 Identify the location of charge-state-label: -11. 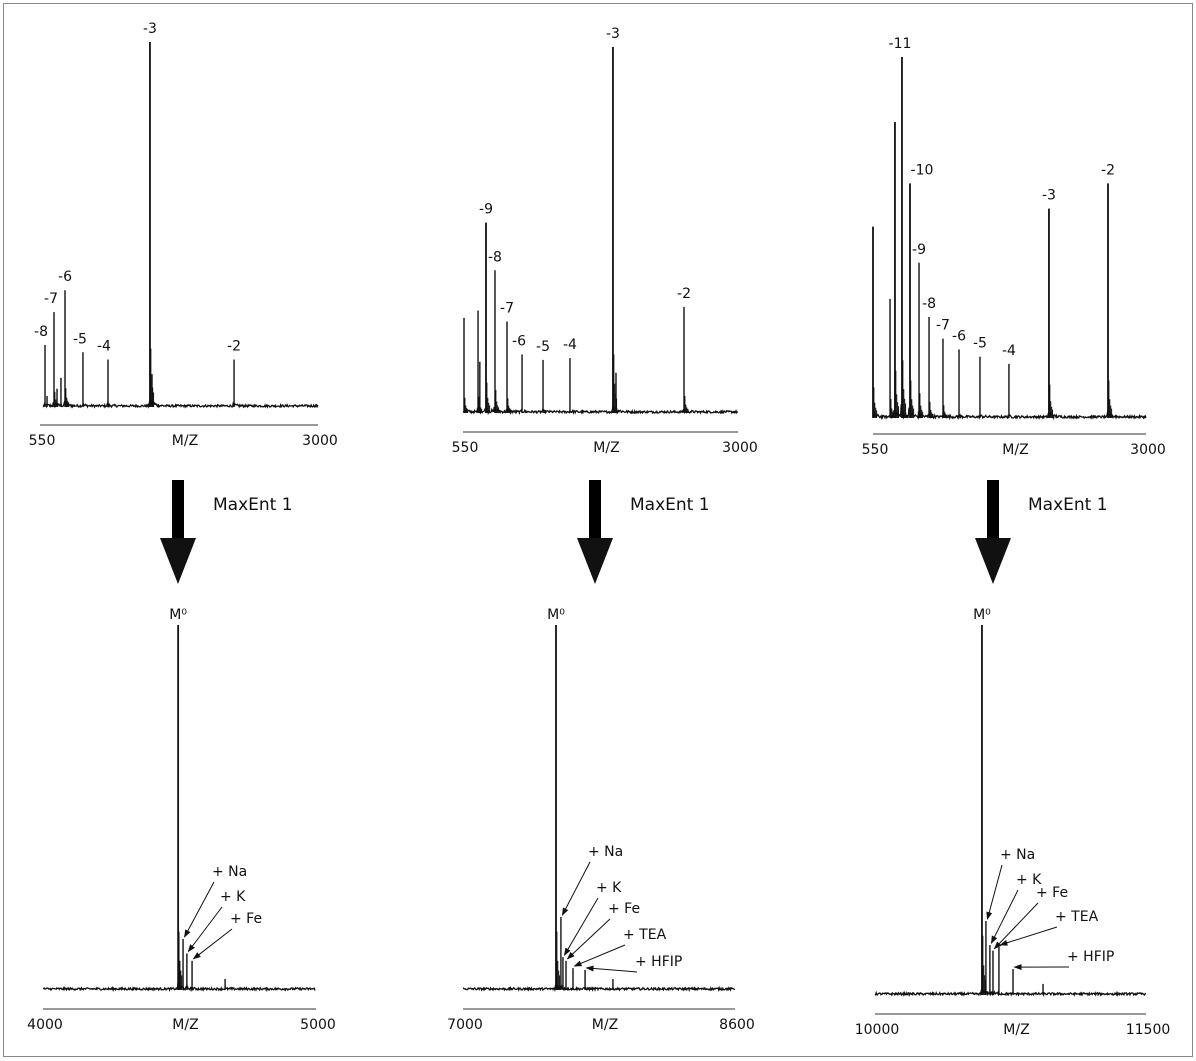
(900, 44).